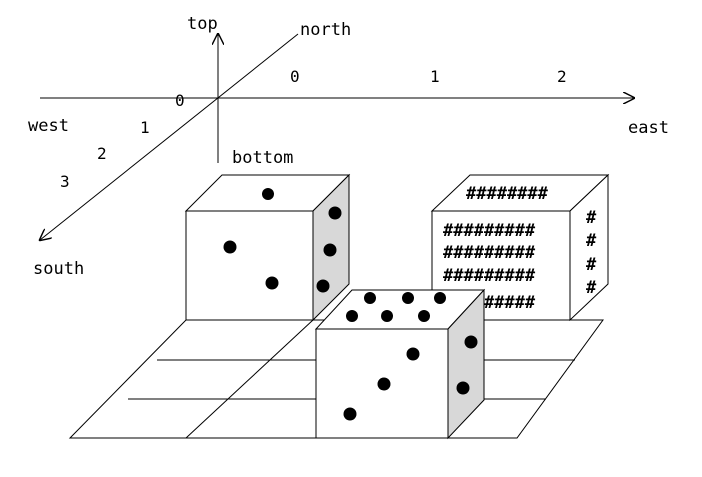 This screenshot has width=702, height=477. I want to click on hash-front-row-1: #########, so click(489, 231).